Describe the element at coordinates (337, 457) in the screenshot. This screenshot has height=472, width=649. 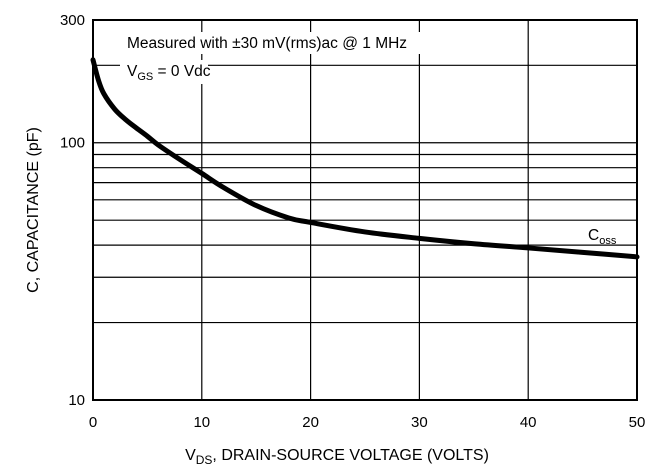
I see `x-axis-label: VDS, DRAIN-SOURCE VOLTAGE (VOLTS)` at that location.